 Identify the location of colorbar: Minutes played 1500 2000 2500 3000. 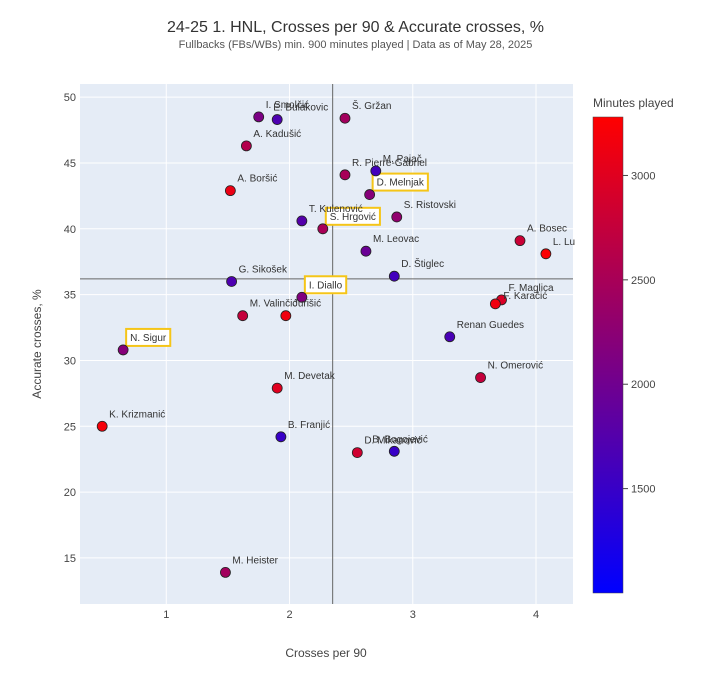
(633, 345).